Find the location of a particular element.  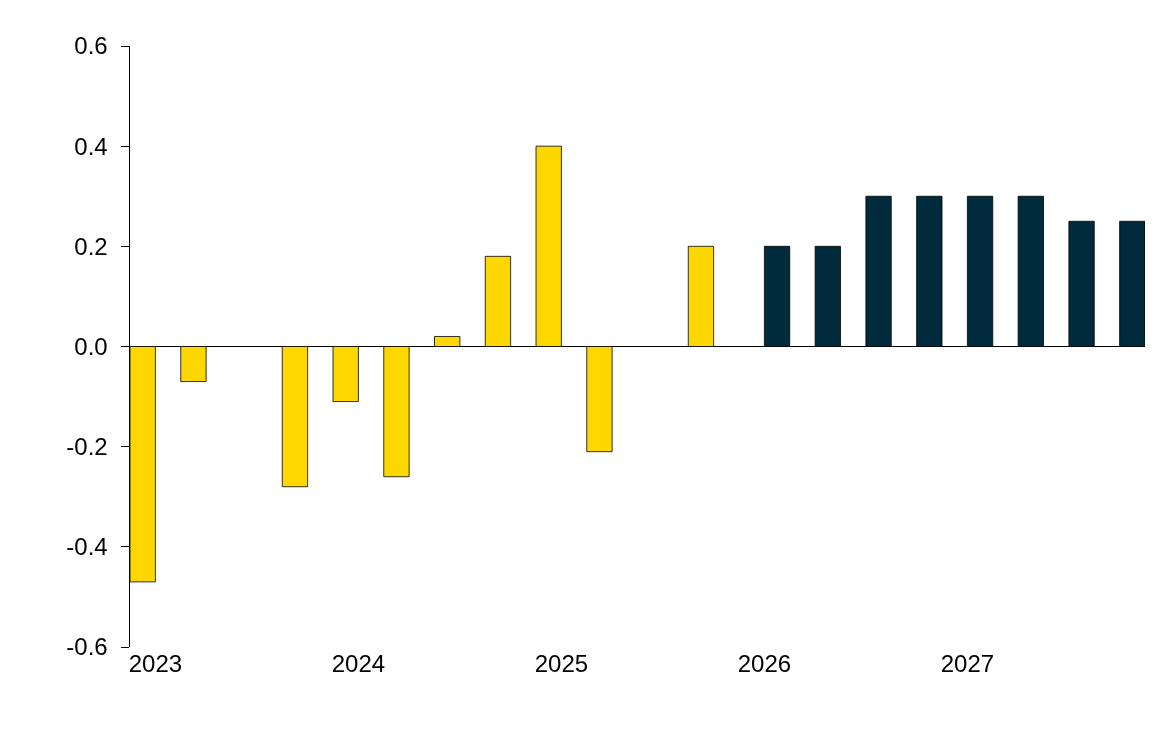

y-tick-label: 0.0 is located at coordinates (91, 346).